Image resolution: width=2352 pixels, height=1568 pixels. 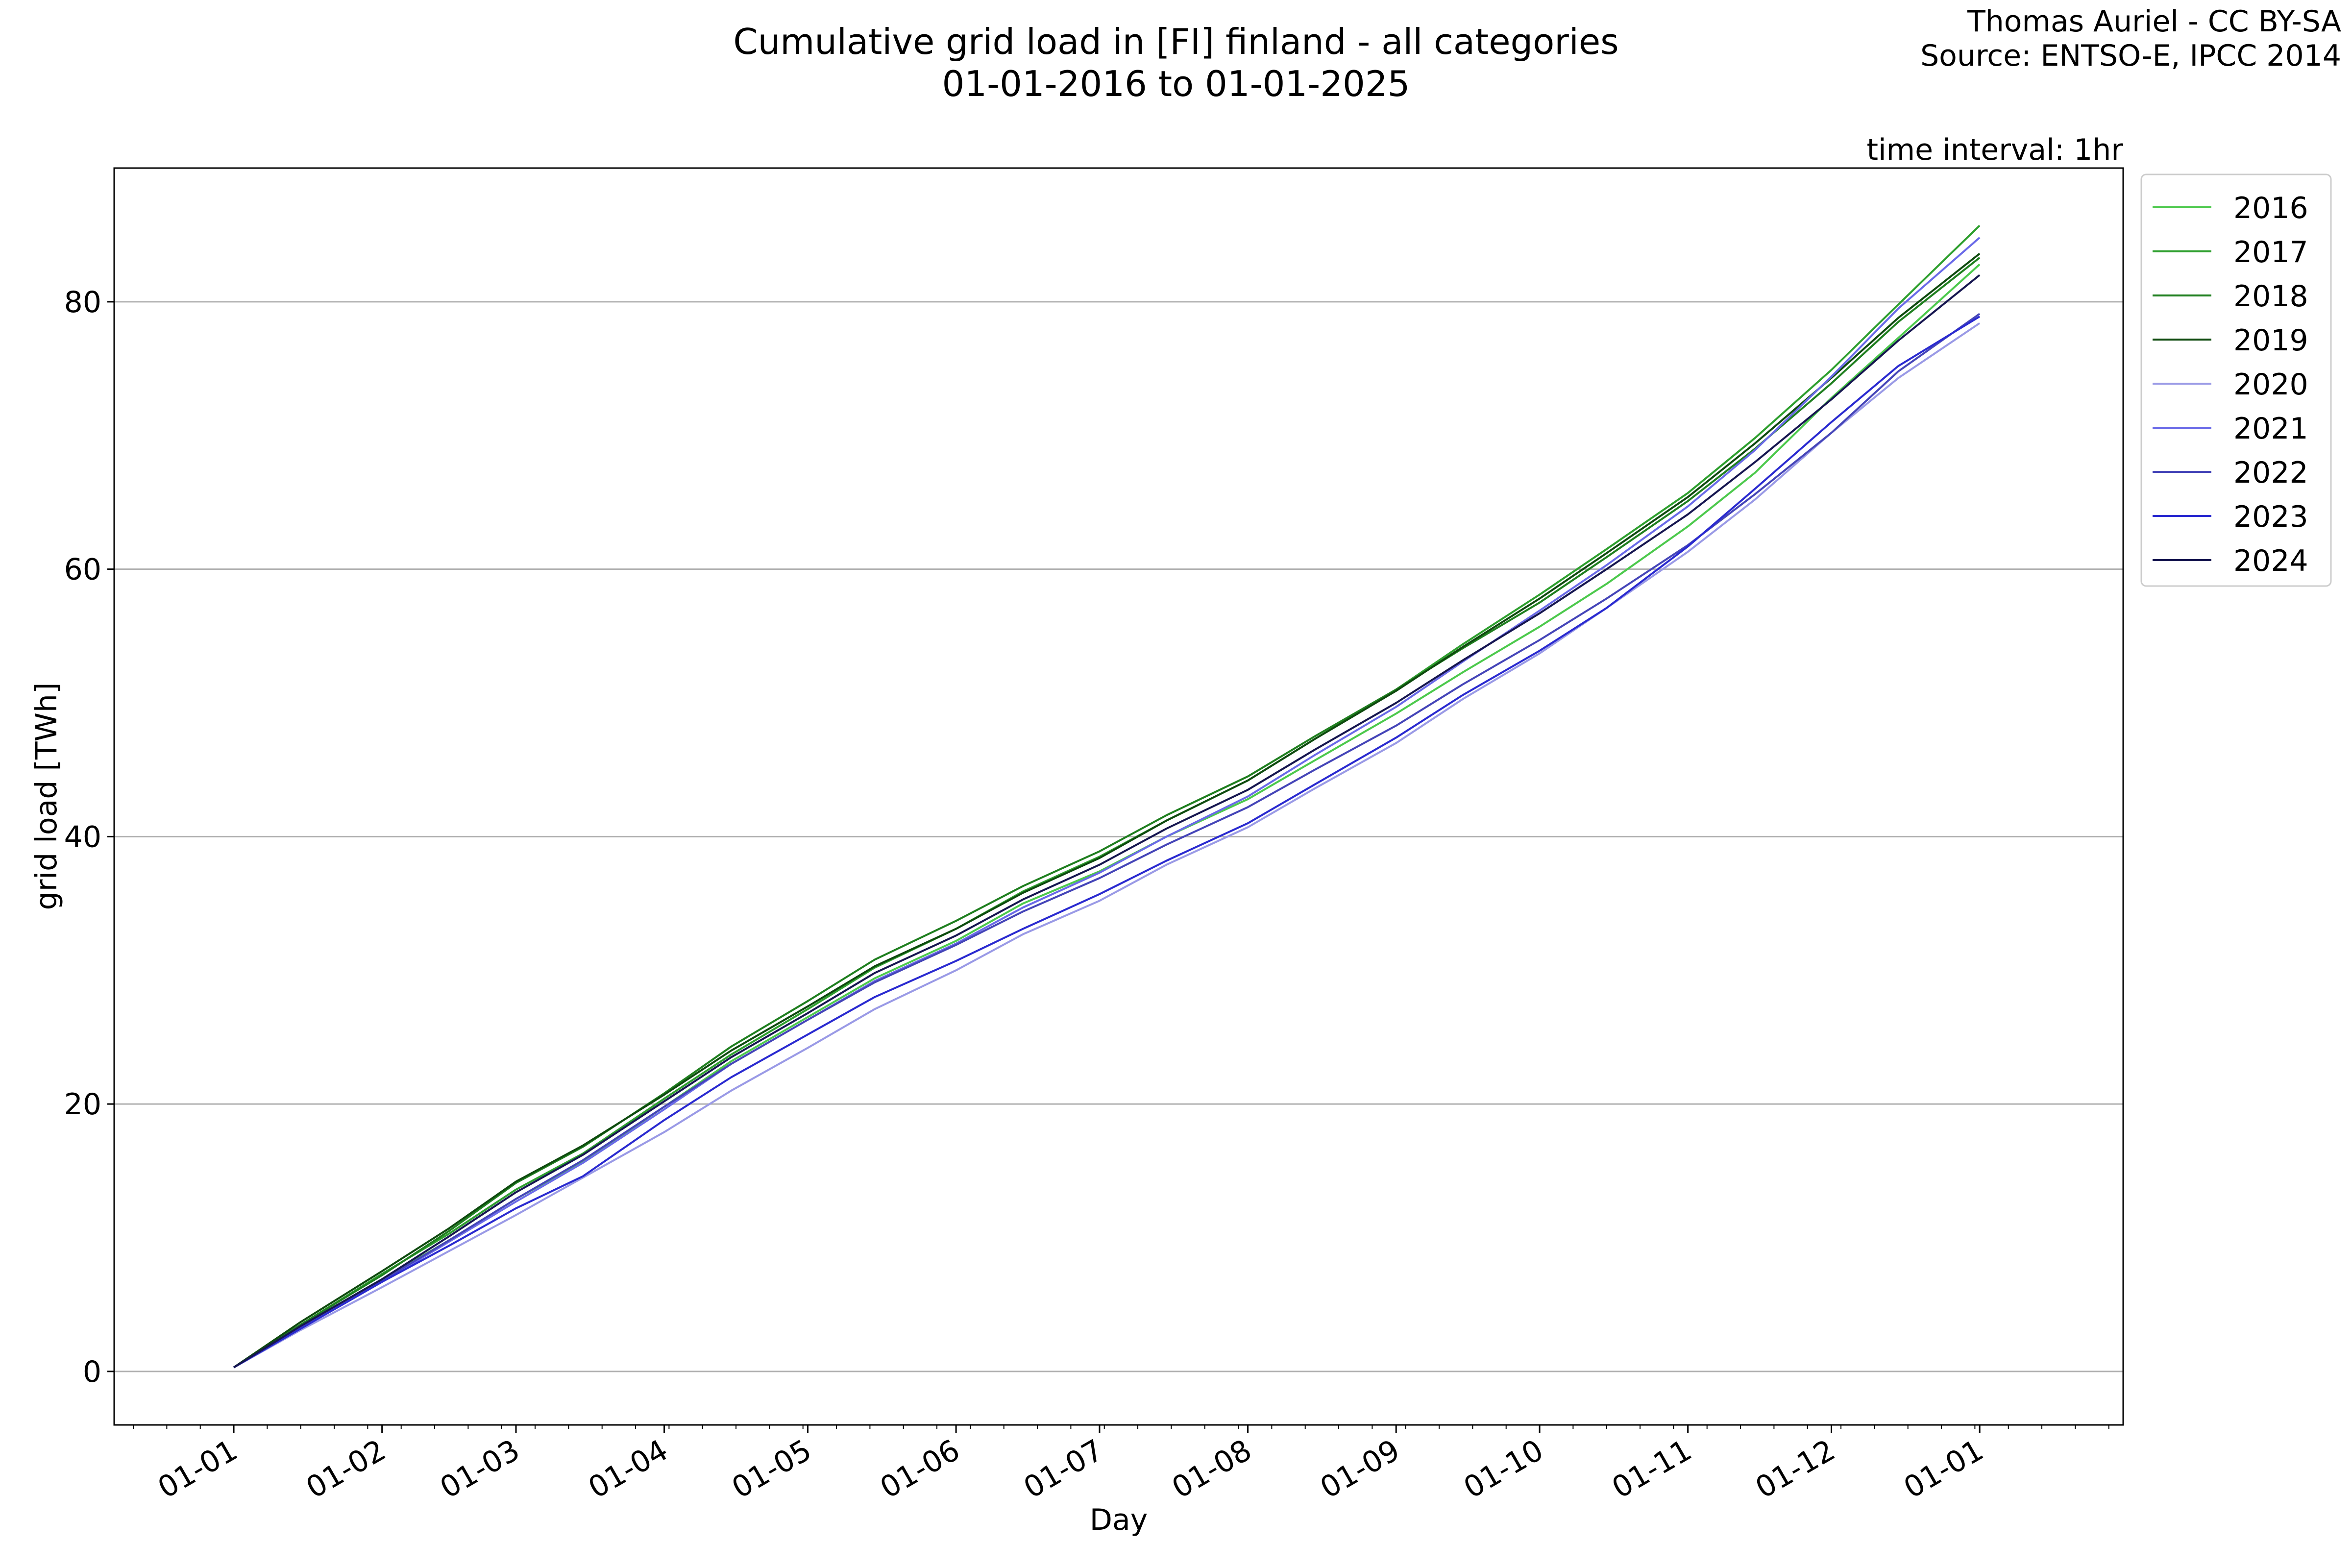 I want to click on y-axis-label: grid load [TWh], so click(x=47, y=796).